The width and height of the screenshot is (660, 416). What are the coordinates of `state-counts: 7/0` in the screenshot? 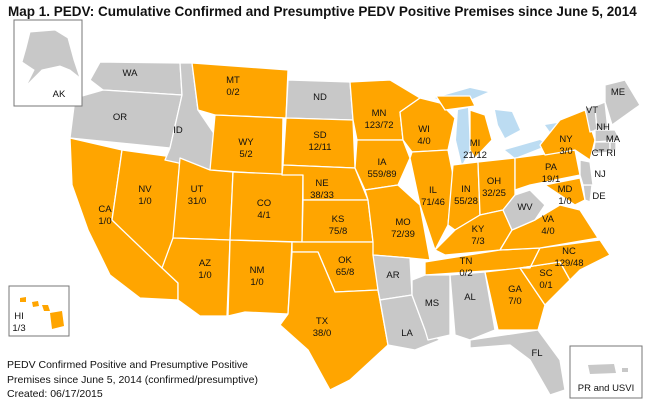 It's located at (514, 301).